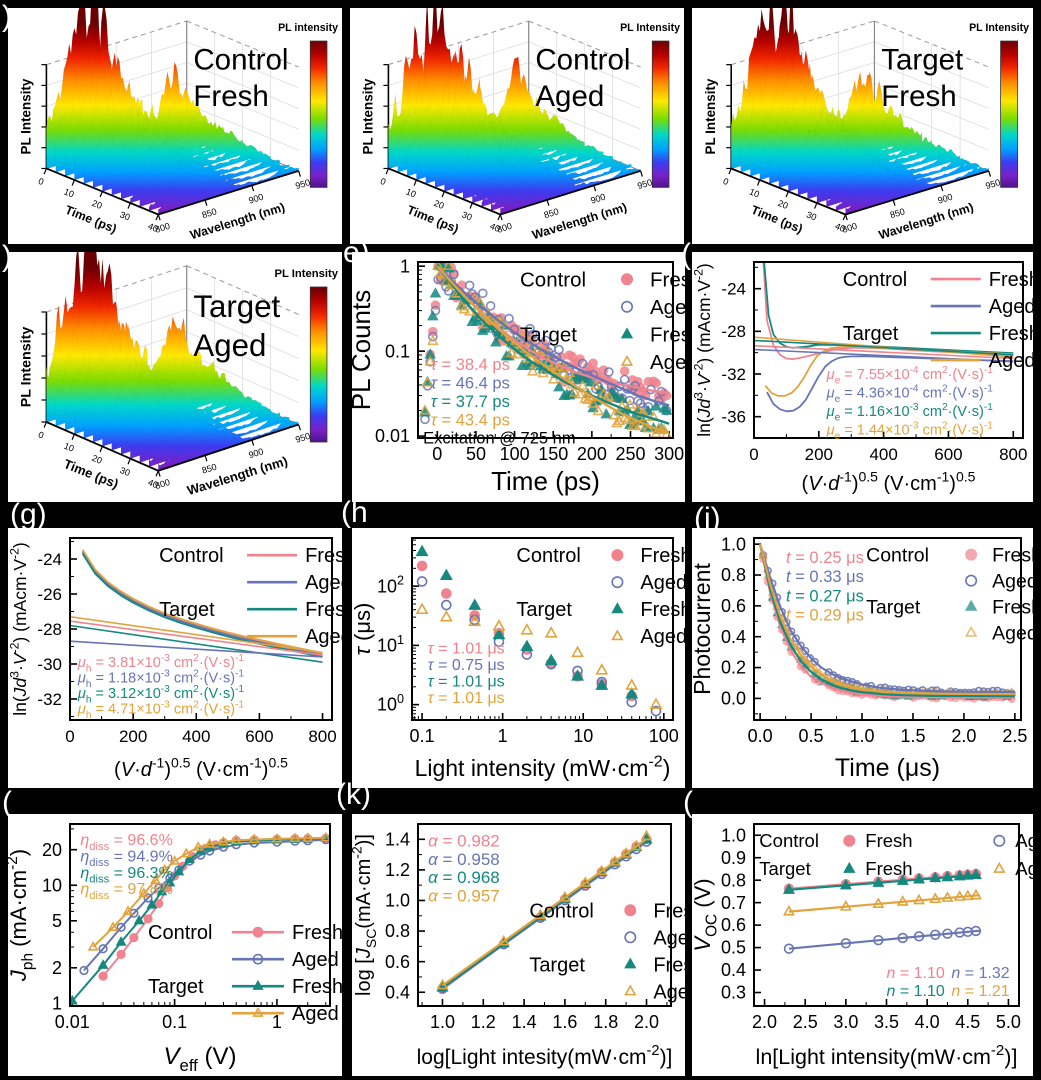 This screenshot has width=1041, height=1080. I want to click on x-tick: 1.8, so click(605, 1022).